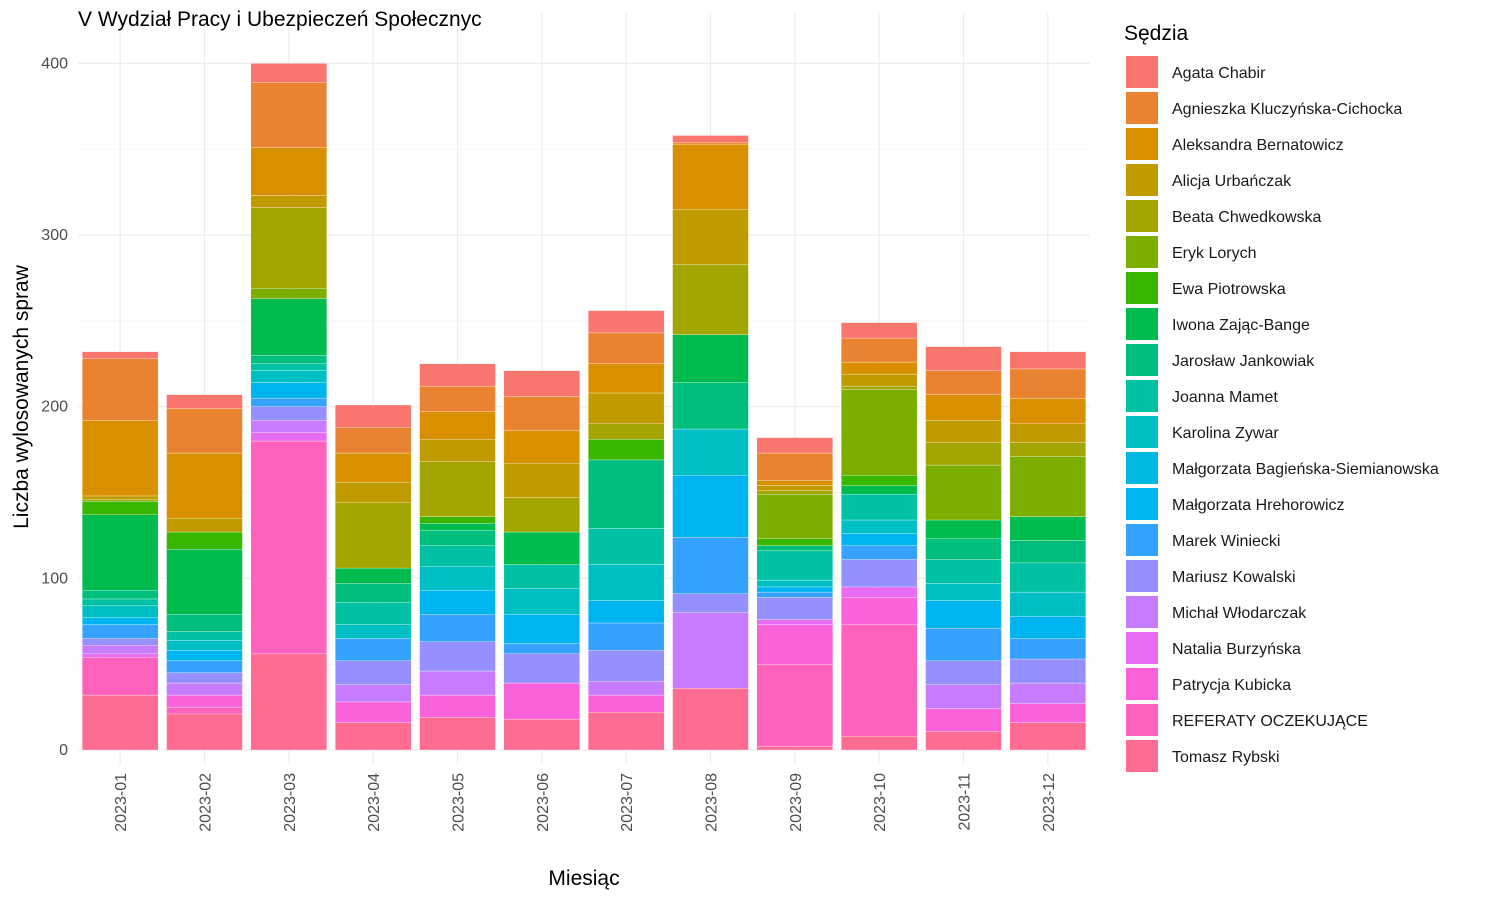  I want to click on legend-label: Iwona Zając-Bange, so click(1241, 325).